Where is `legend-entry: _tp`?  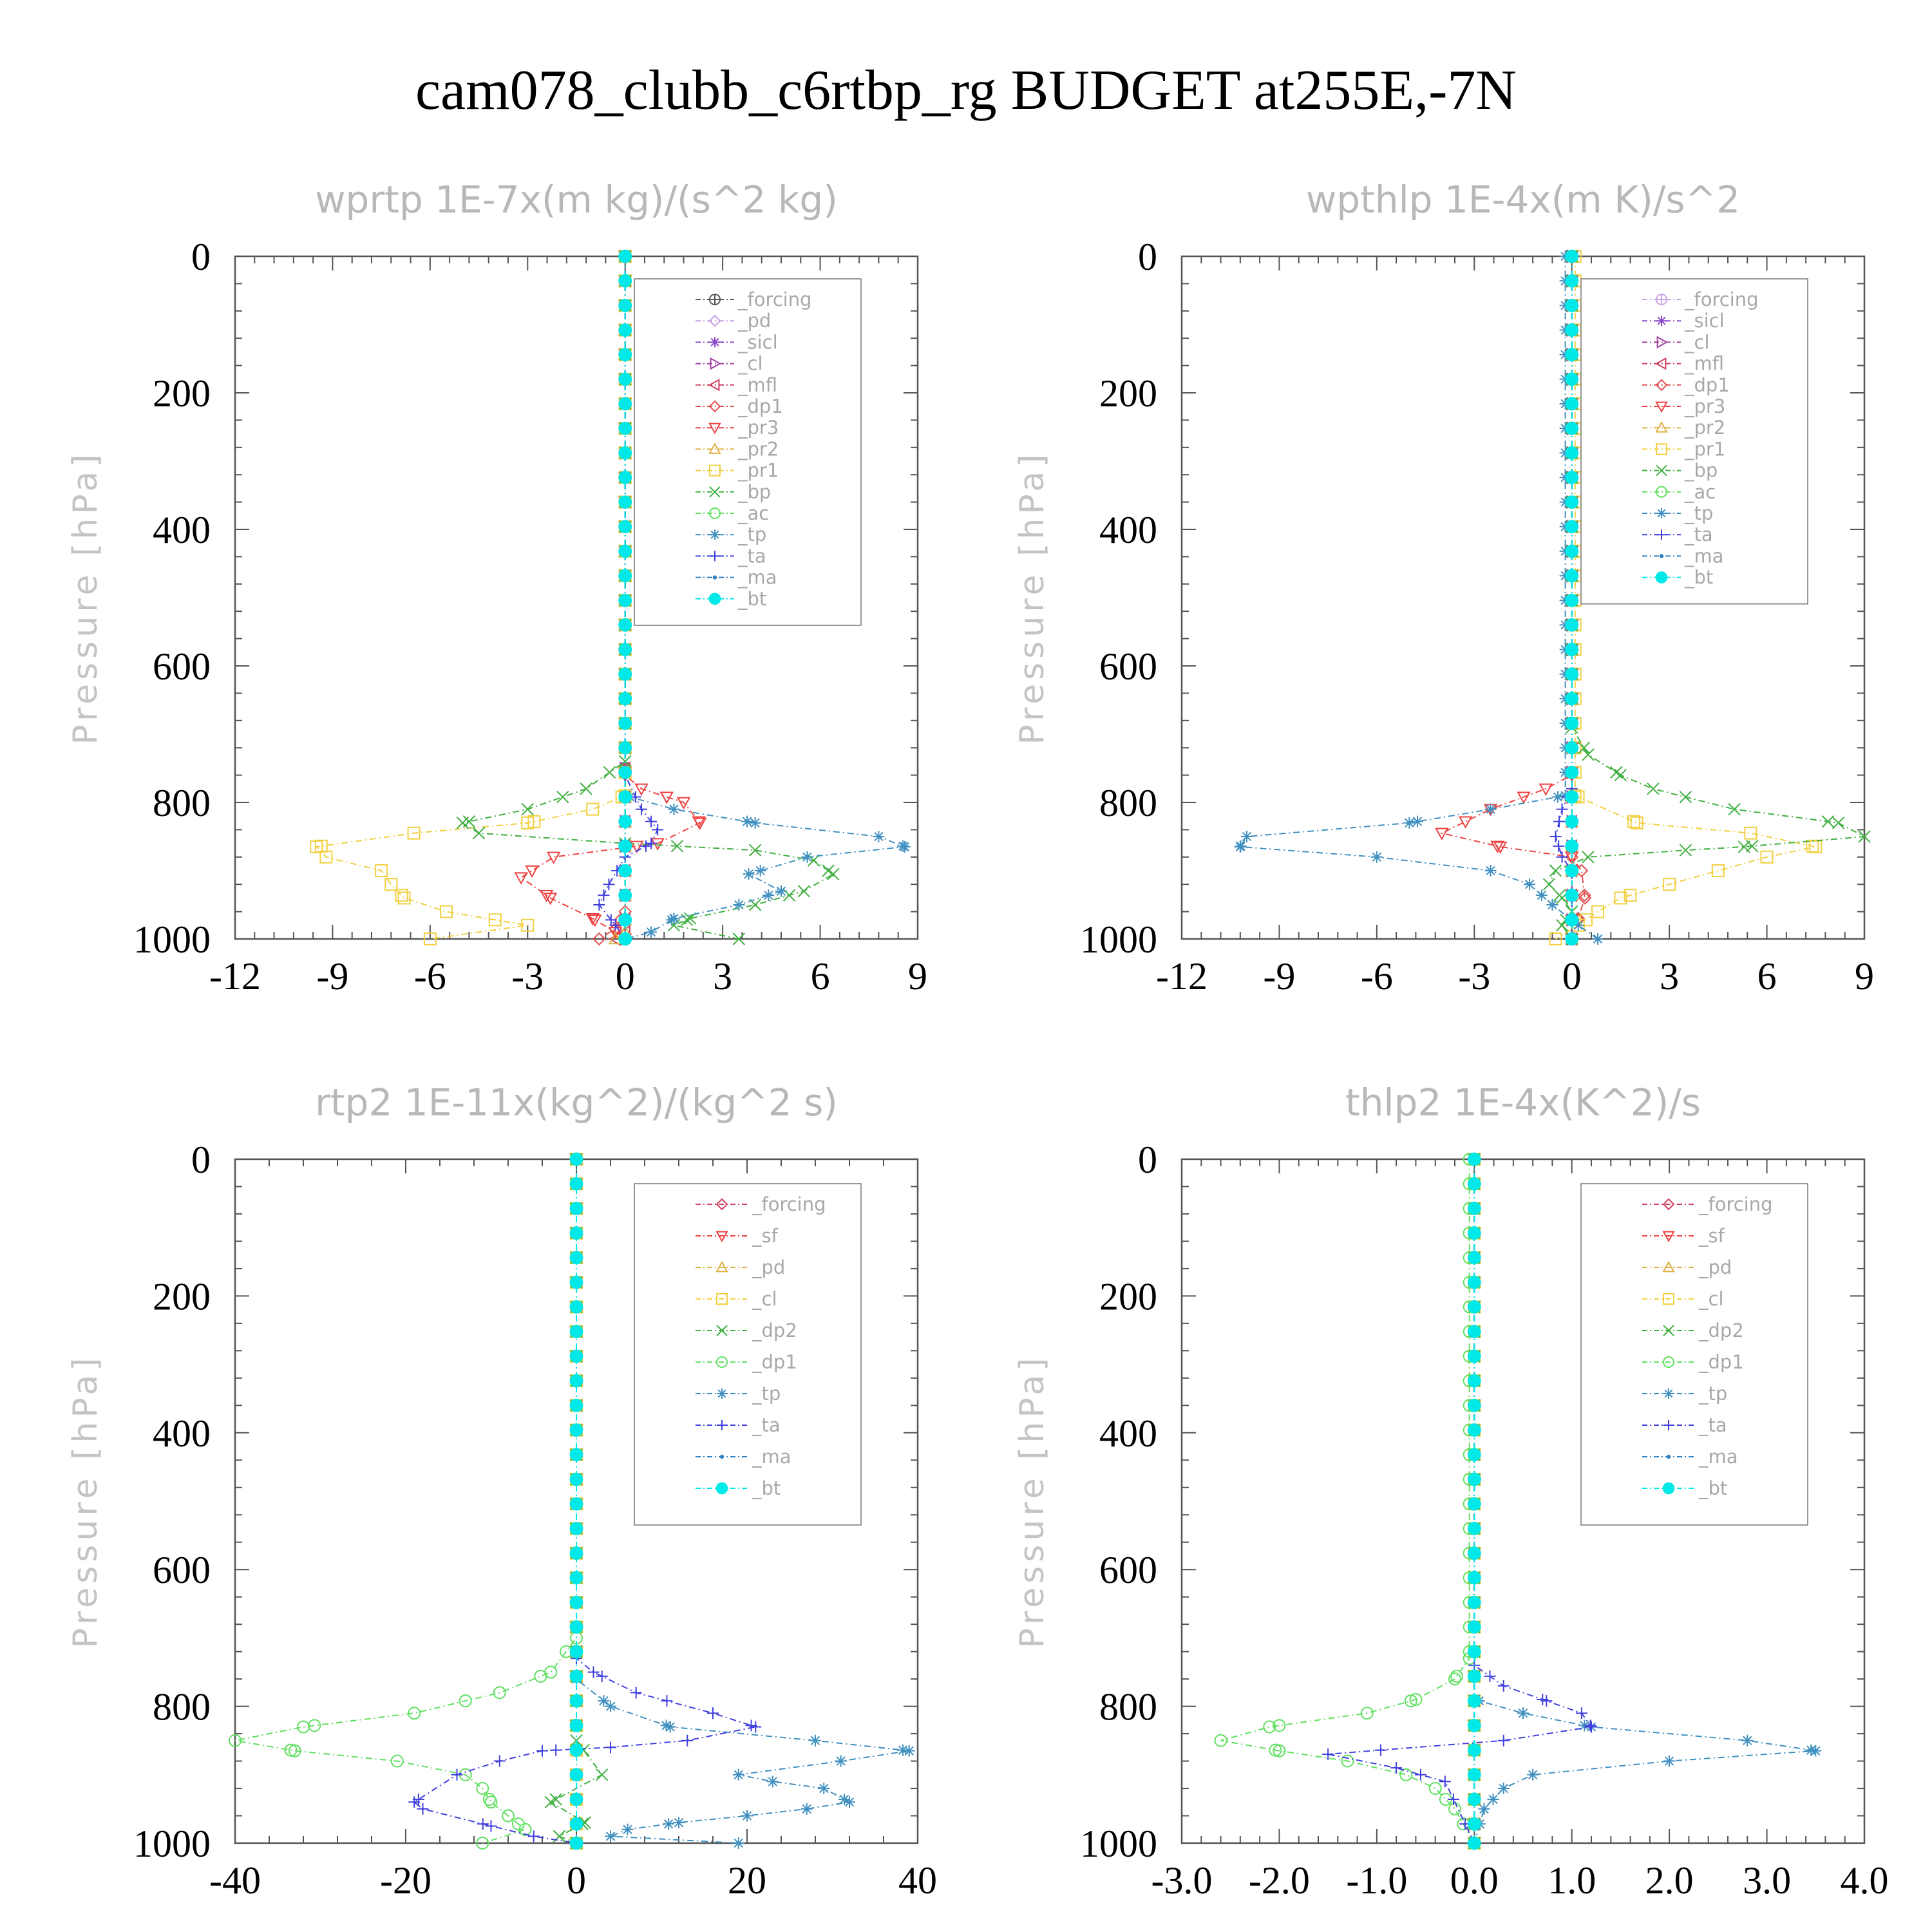 legend-entry: _tp is located at coordinates (751, 534).